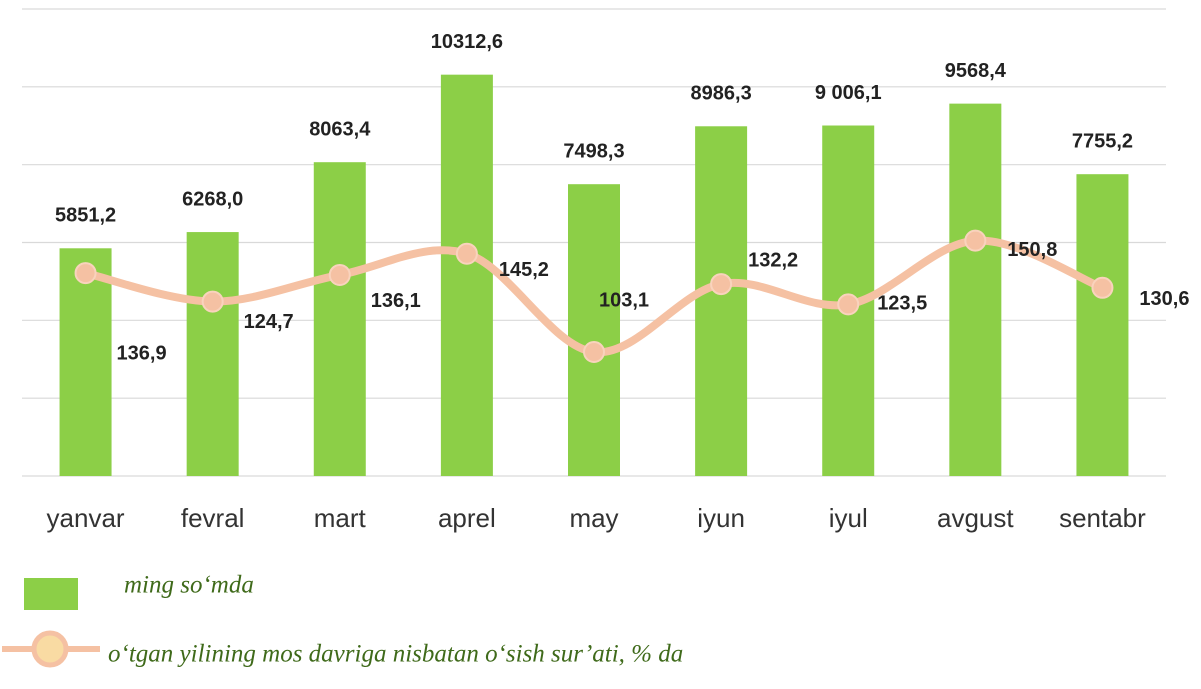  I want to click on bar-value-label: 7755,2, so click(1102, 141).